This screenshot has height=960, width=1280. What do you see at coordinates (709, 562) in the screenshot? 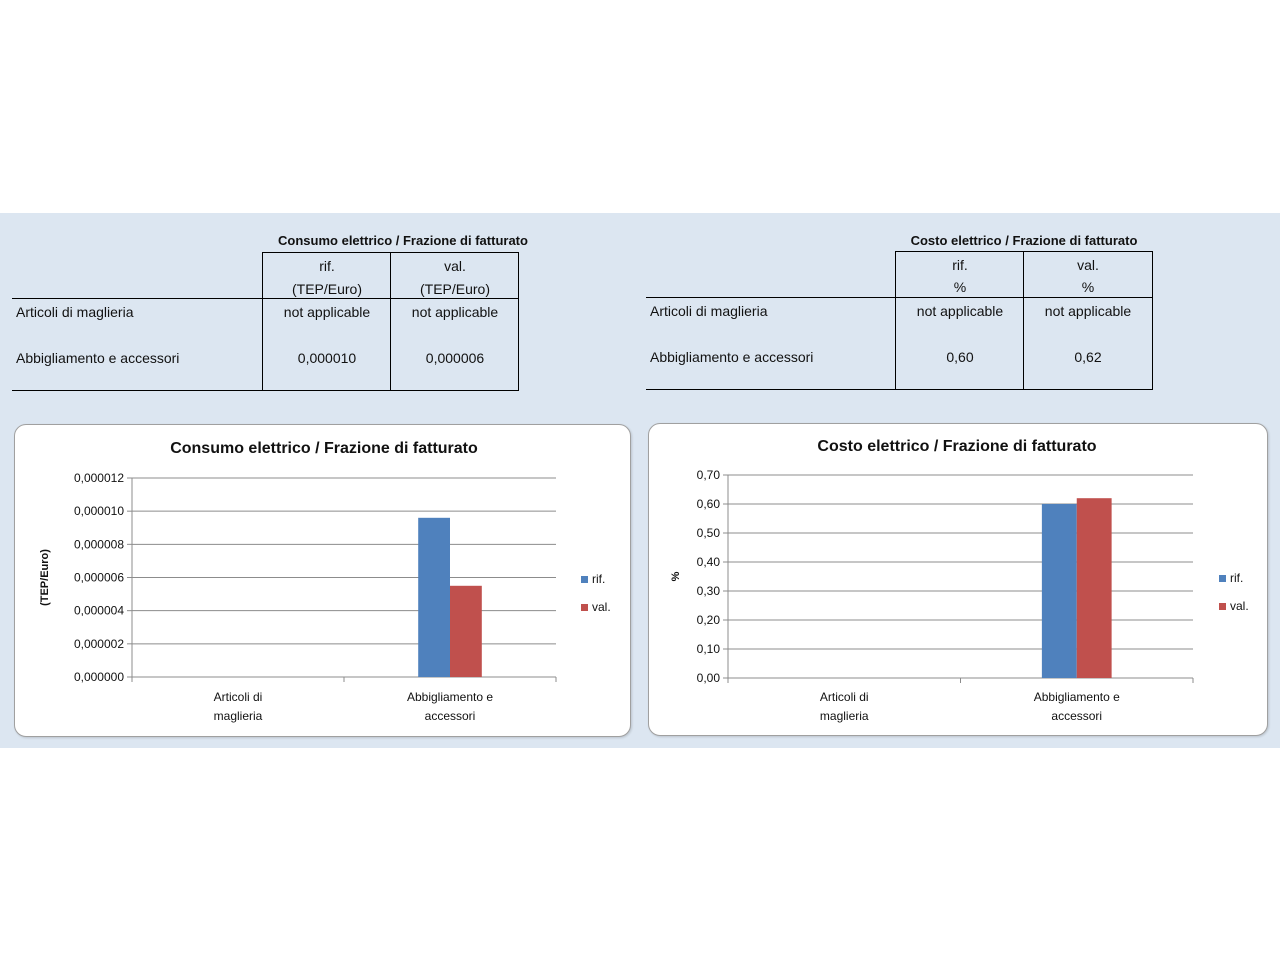
I see `y-tick-label: 0,40` at bounding box center [709, 562].